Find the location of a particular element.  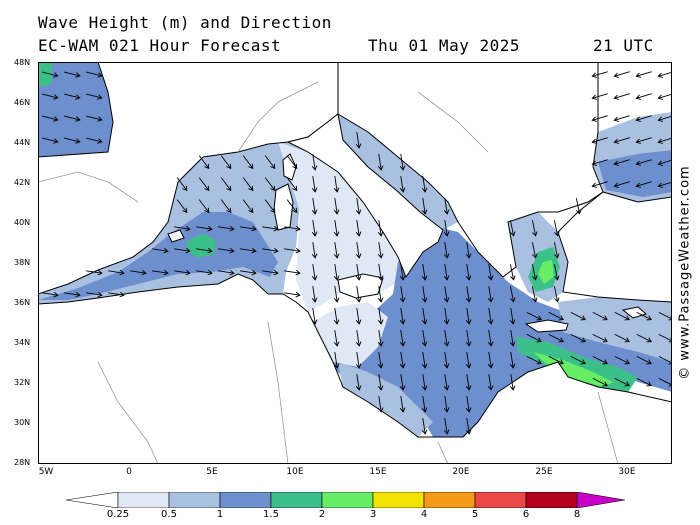

colorbar-swatch is located at coordinates (347, 500).